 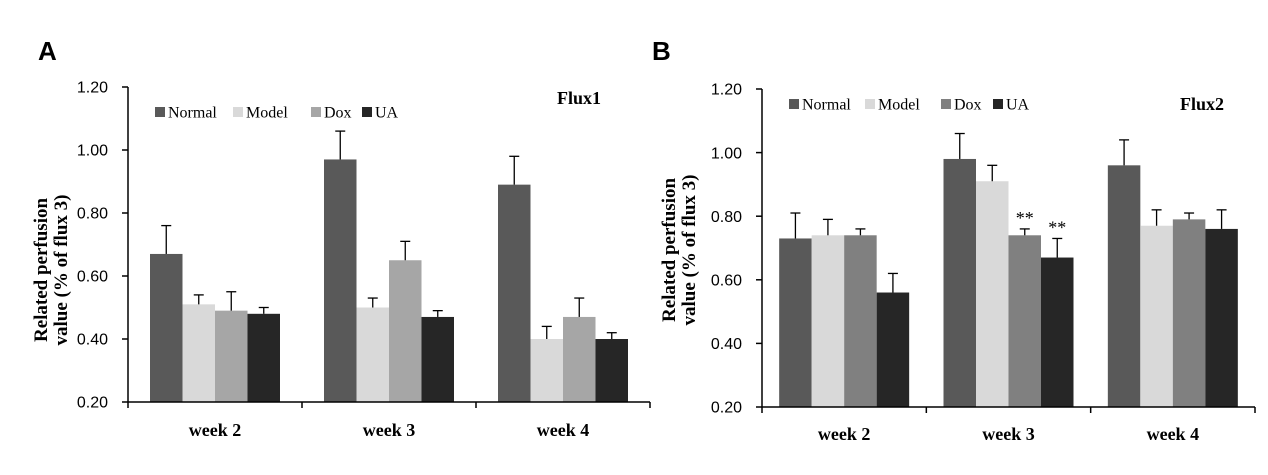 I want to click on panel-b-y-axis-title-line-2: value (% of flux 3), so click(x=689, y=250).